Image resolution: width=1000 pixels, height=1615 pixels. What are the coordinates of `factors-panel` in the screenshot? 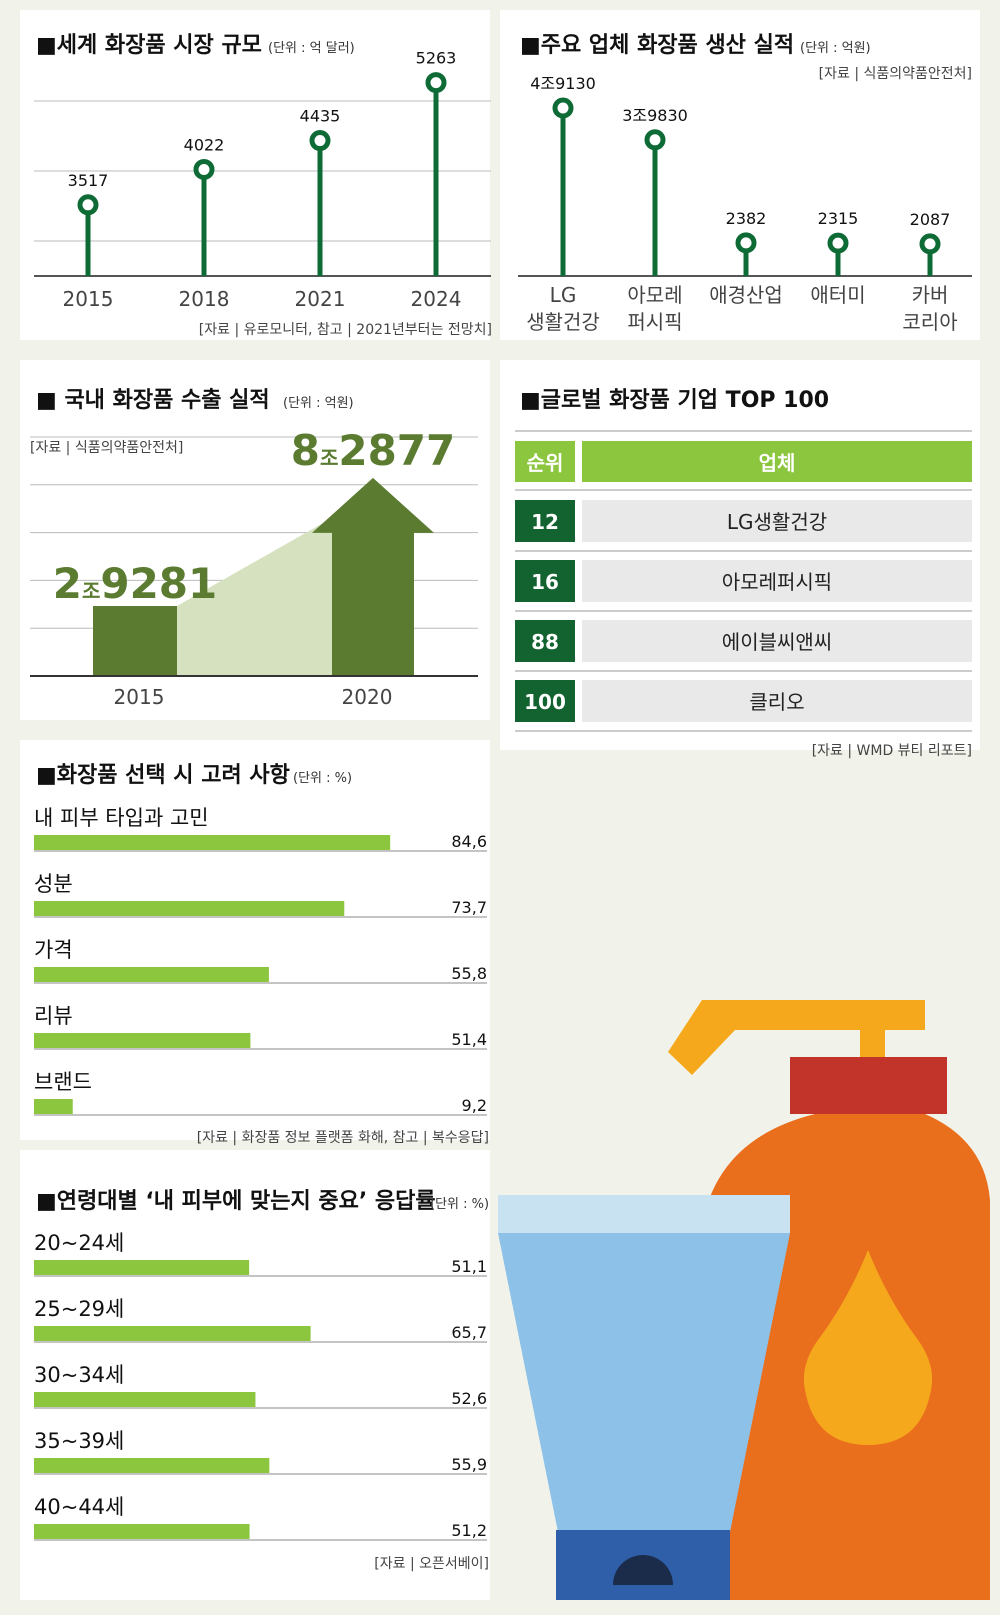 It's located at (255, 940).